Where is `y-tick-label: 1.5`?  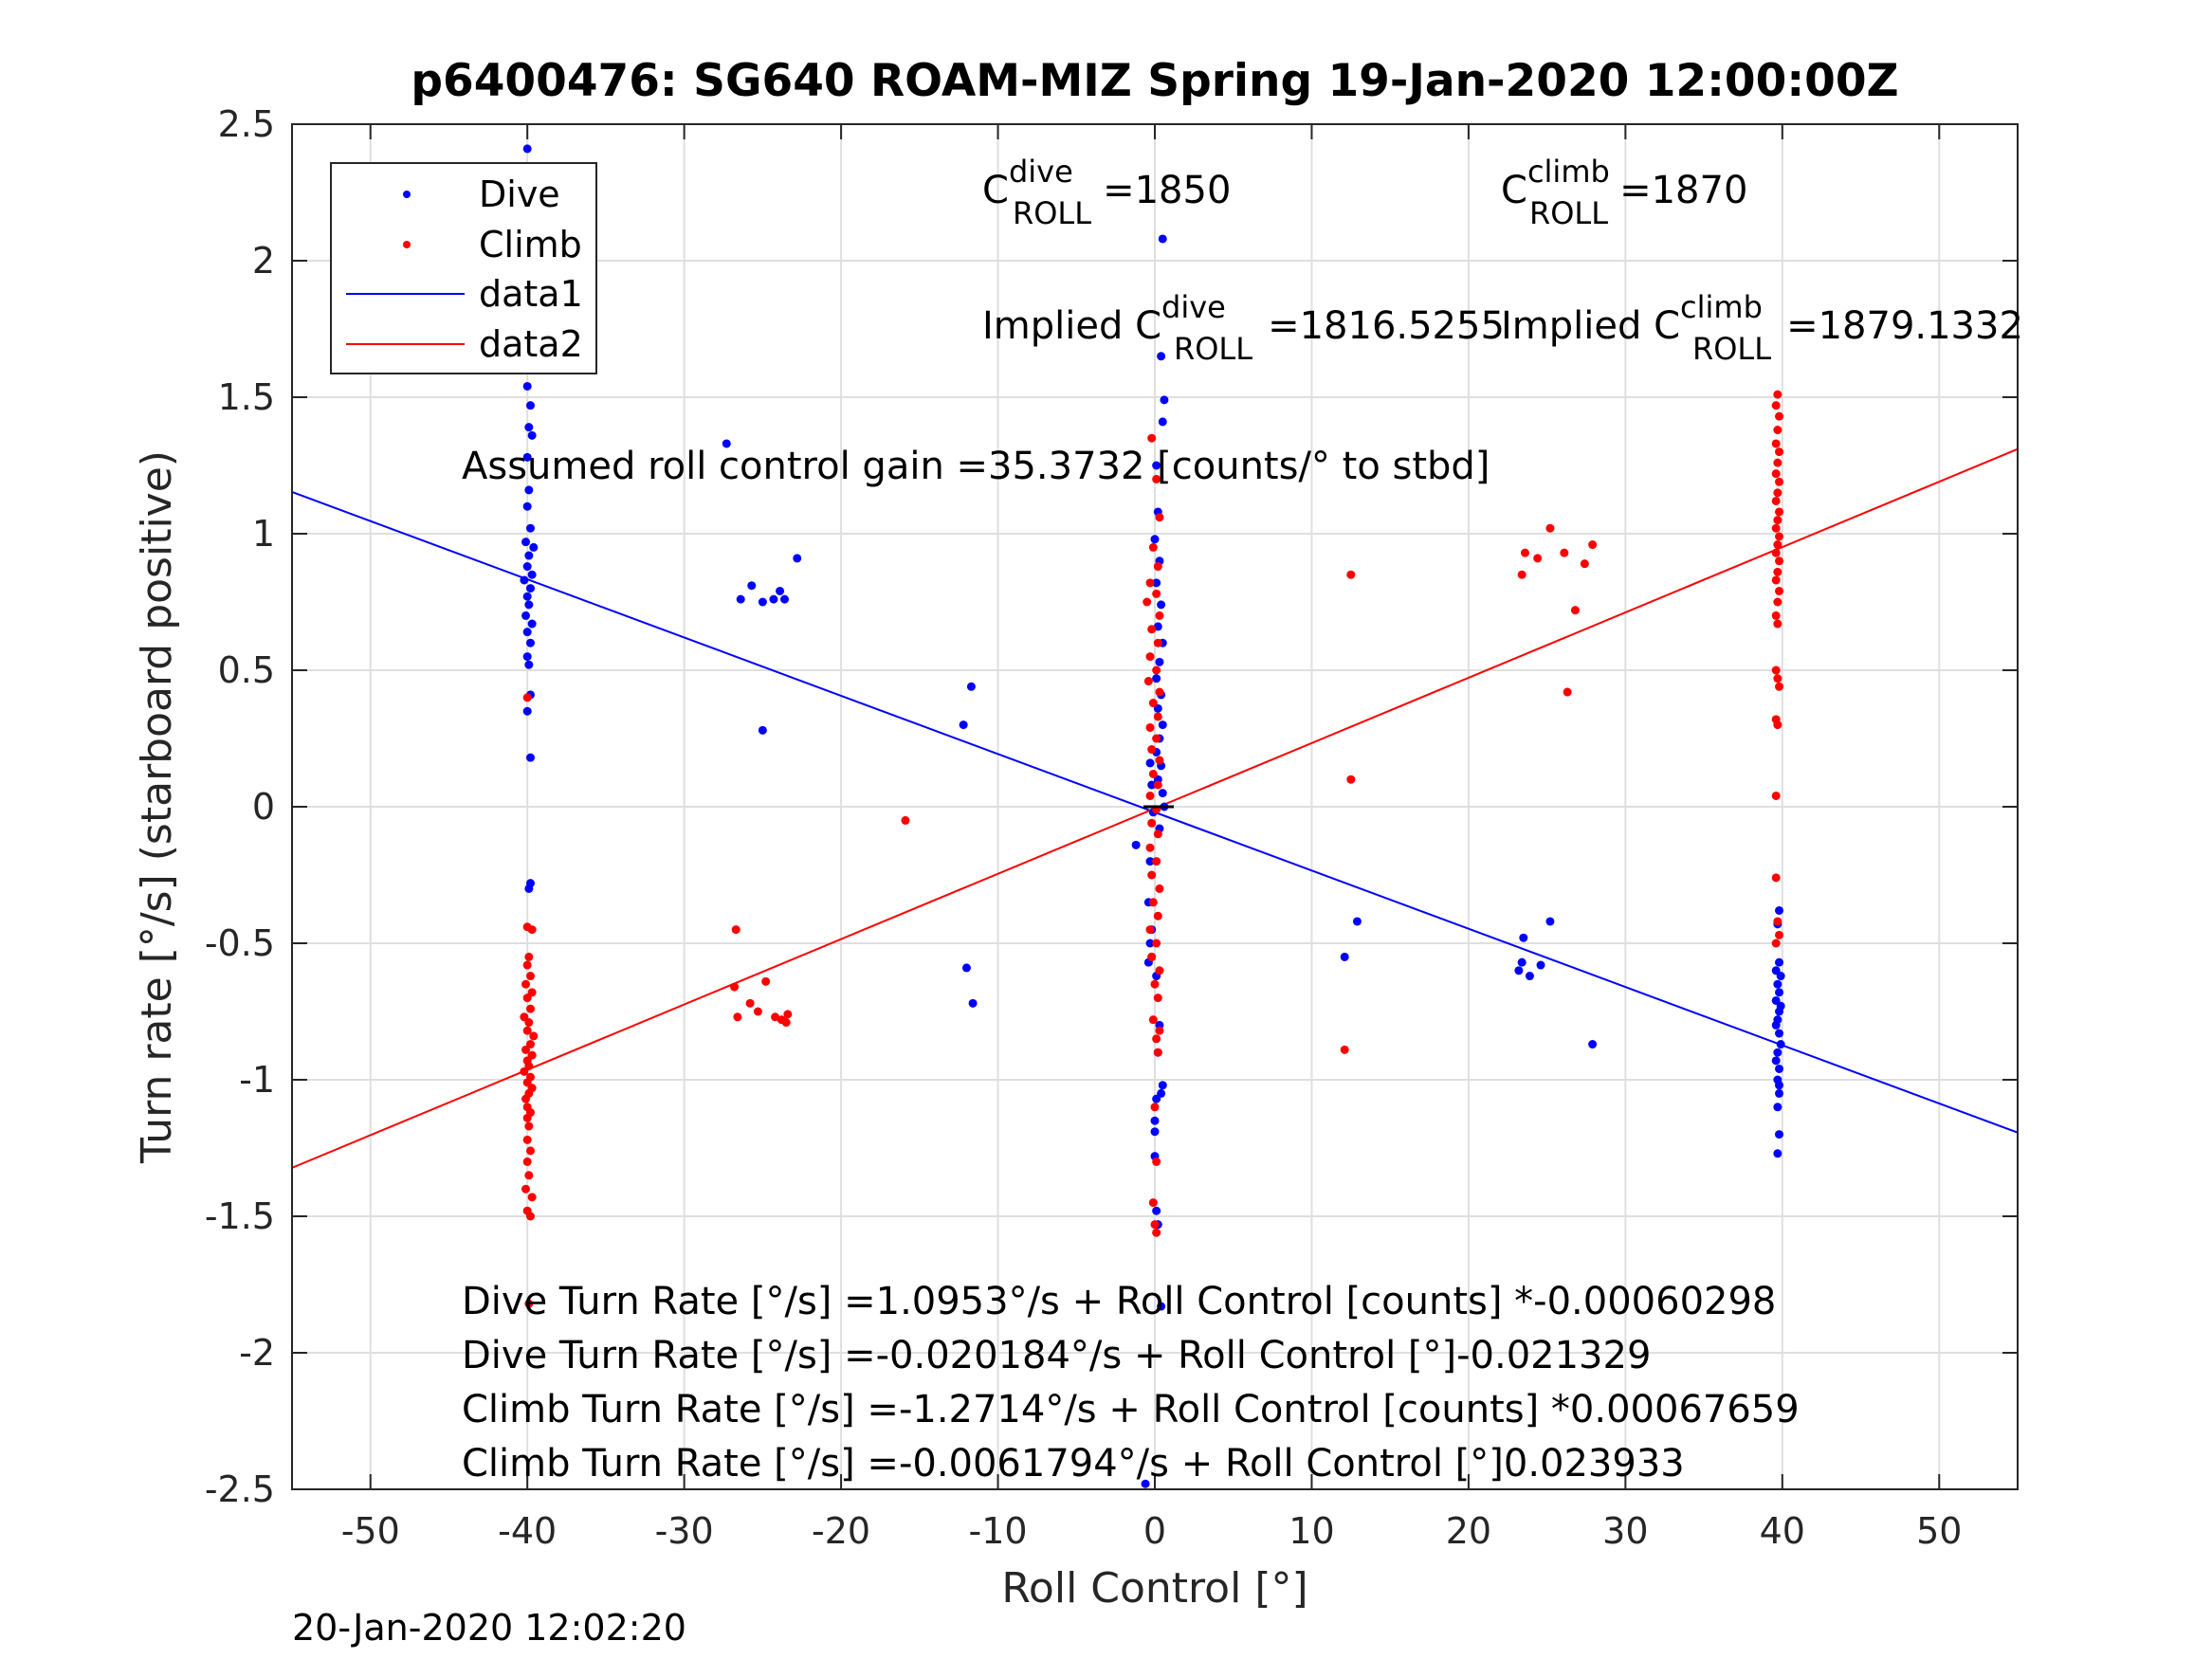
y-tick-label: 1.5 is located at coordinates (246, 397).